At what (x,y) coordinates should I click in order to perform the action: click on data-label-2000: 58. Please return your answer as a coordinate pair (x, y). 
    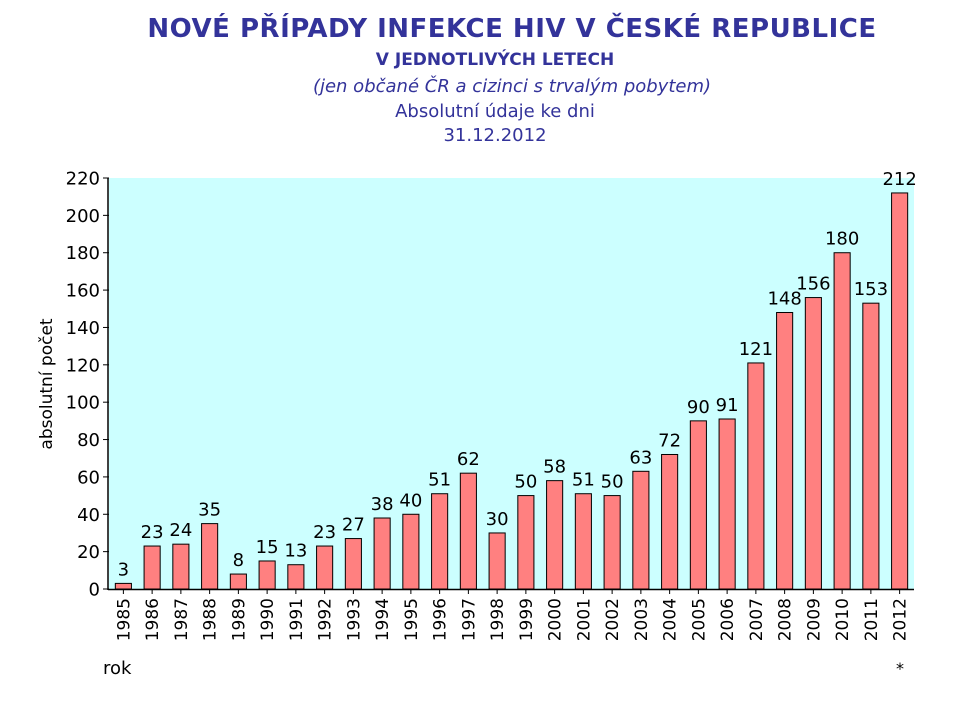
    Looking at the image, I should click on (554, 467).